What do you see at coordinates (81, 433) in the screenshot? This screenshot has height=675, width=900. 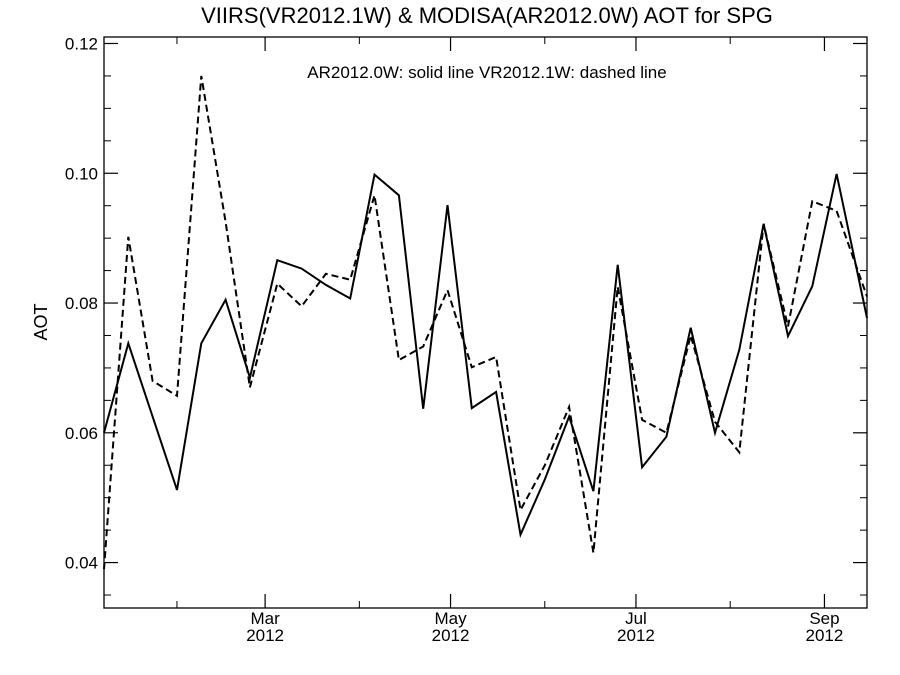 I see `y-tick-label: 0.06` at bounding box center [81, 433].